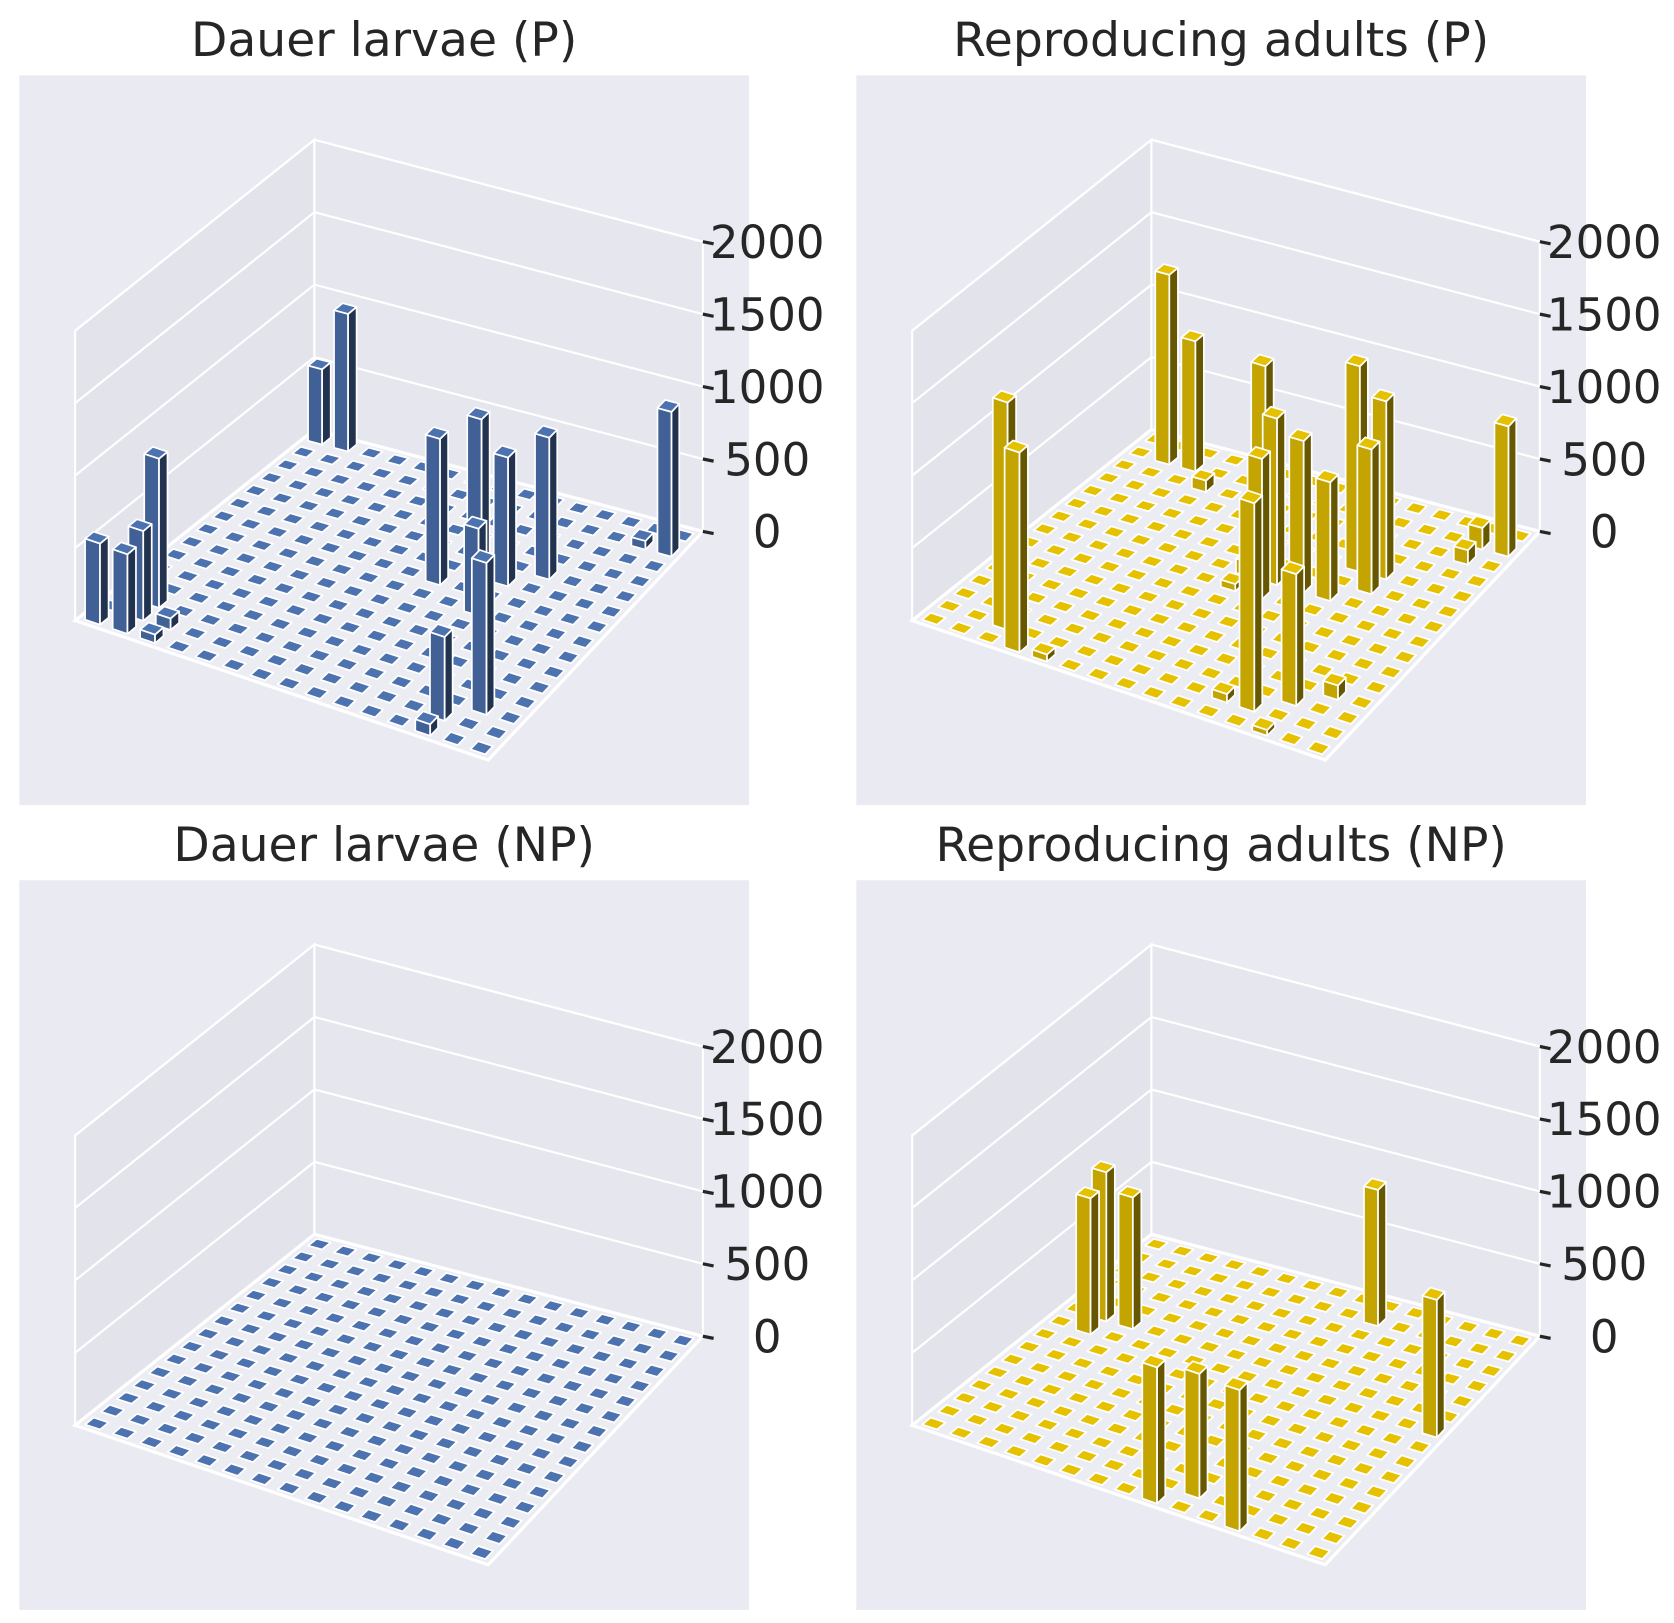 The height and width of the screenshot is (1623, 1674). Describe the element at coordinates (1221, 40) in the screenshot. I see `panel-title: Reproducing adults (P)` at that location.